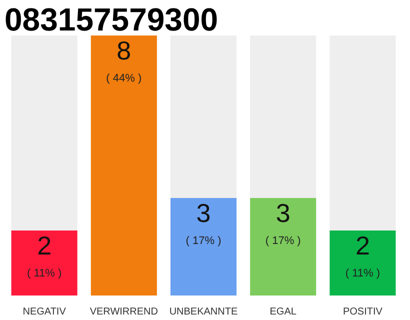 Image resolution: width=410 pixels, height=320 pixels. I want to click on x-tick-label: VERWIRREND, so click(124, 312).